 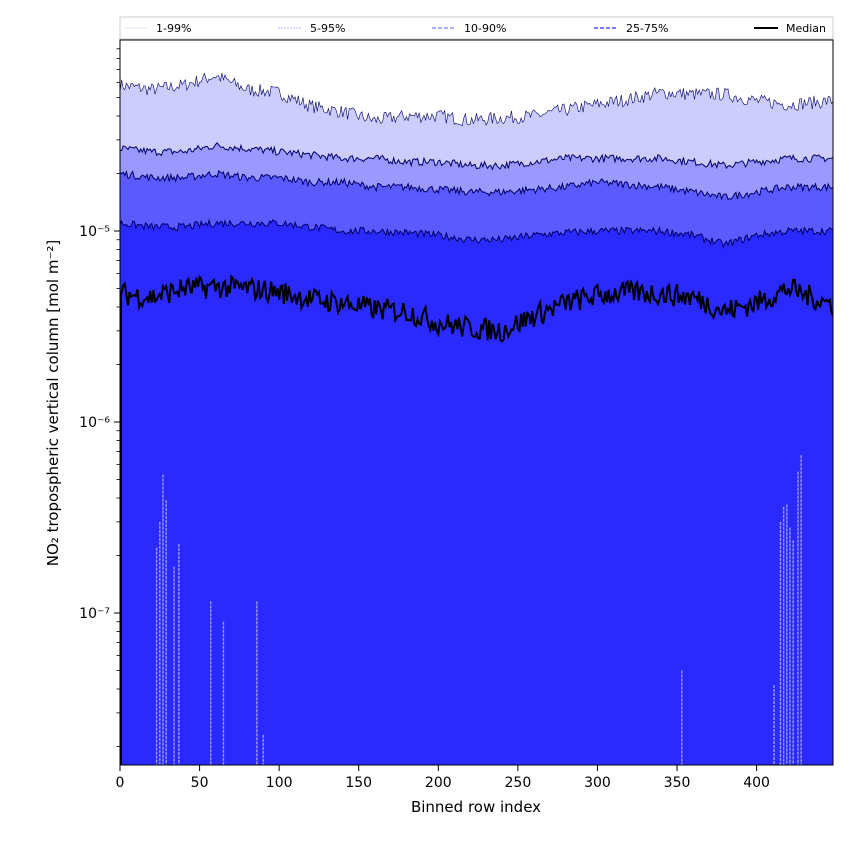 What do you see at coordinates (438, 783) in the screenshot?
I see `x-tick-label-200: 200` at bounding box center [438, 783].